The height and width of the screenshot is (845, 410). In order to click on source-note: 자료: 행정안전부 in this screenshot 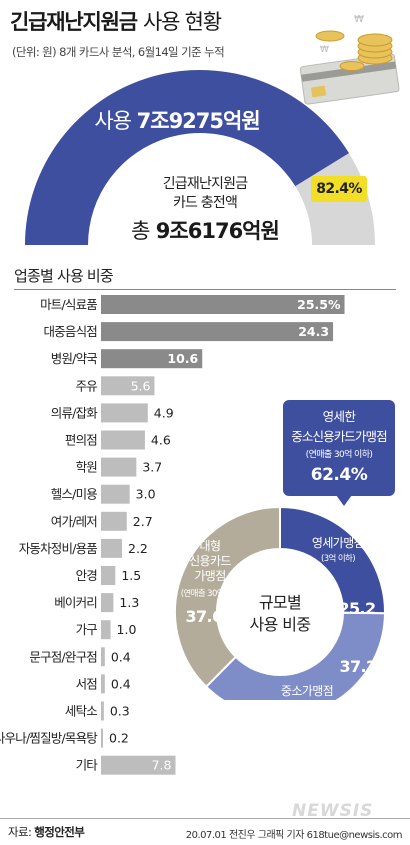, I will do `click(46, 832)`.